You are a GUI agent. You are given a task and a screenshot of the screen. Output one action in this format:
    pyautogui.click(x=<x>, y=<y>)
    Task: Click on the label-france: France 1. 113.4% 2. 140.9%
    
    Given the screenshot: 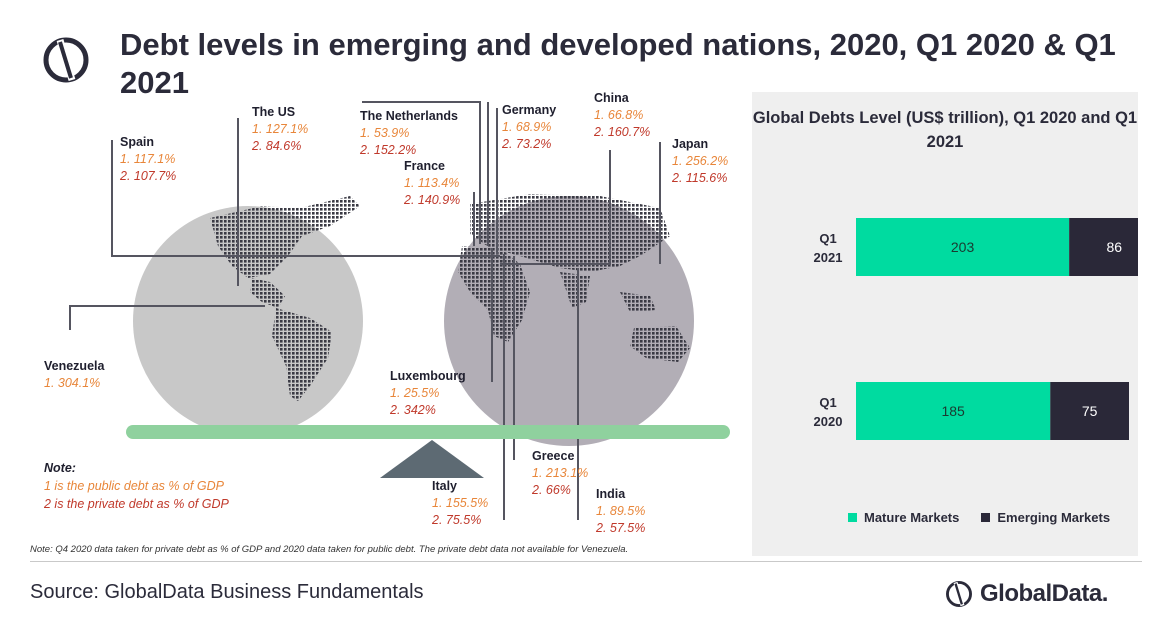 What is the action you would take?
    pyautogui.click(x=432, y=183)
    